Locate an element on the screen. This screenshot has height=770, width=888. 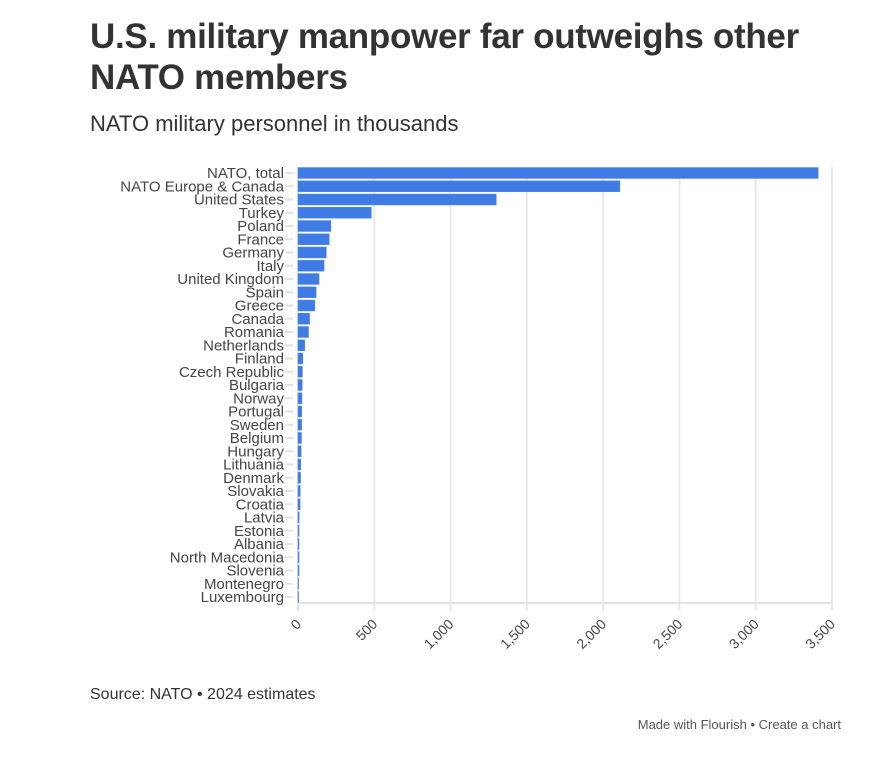
y-category-label: Denmark is located at coordinates (253, 478).